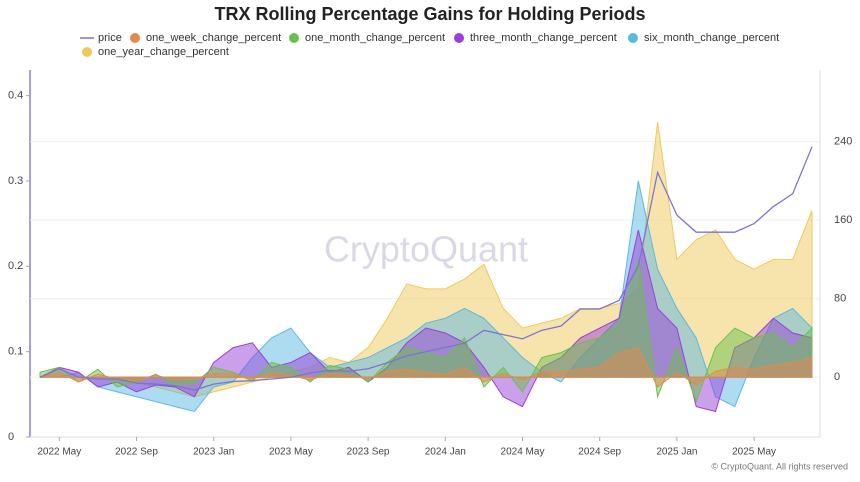 The height and width of the screenshot is (482, 860). Describe the element at coordinates (368, 452) in the screenshot. I see `x-tick-label: 2023 Sep` at that location.